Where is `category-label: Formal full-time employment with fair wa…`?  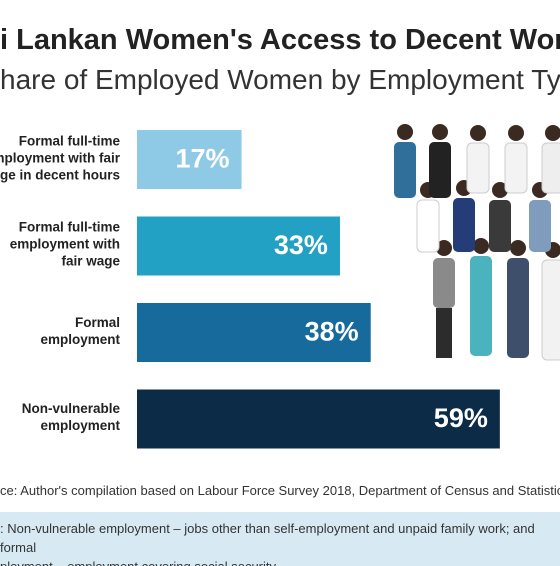
category-label: Formal full-time employment with fair wa… is located at coordinates (64, 244).